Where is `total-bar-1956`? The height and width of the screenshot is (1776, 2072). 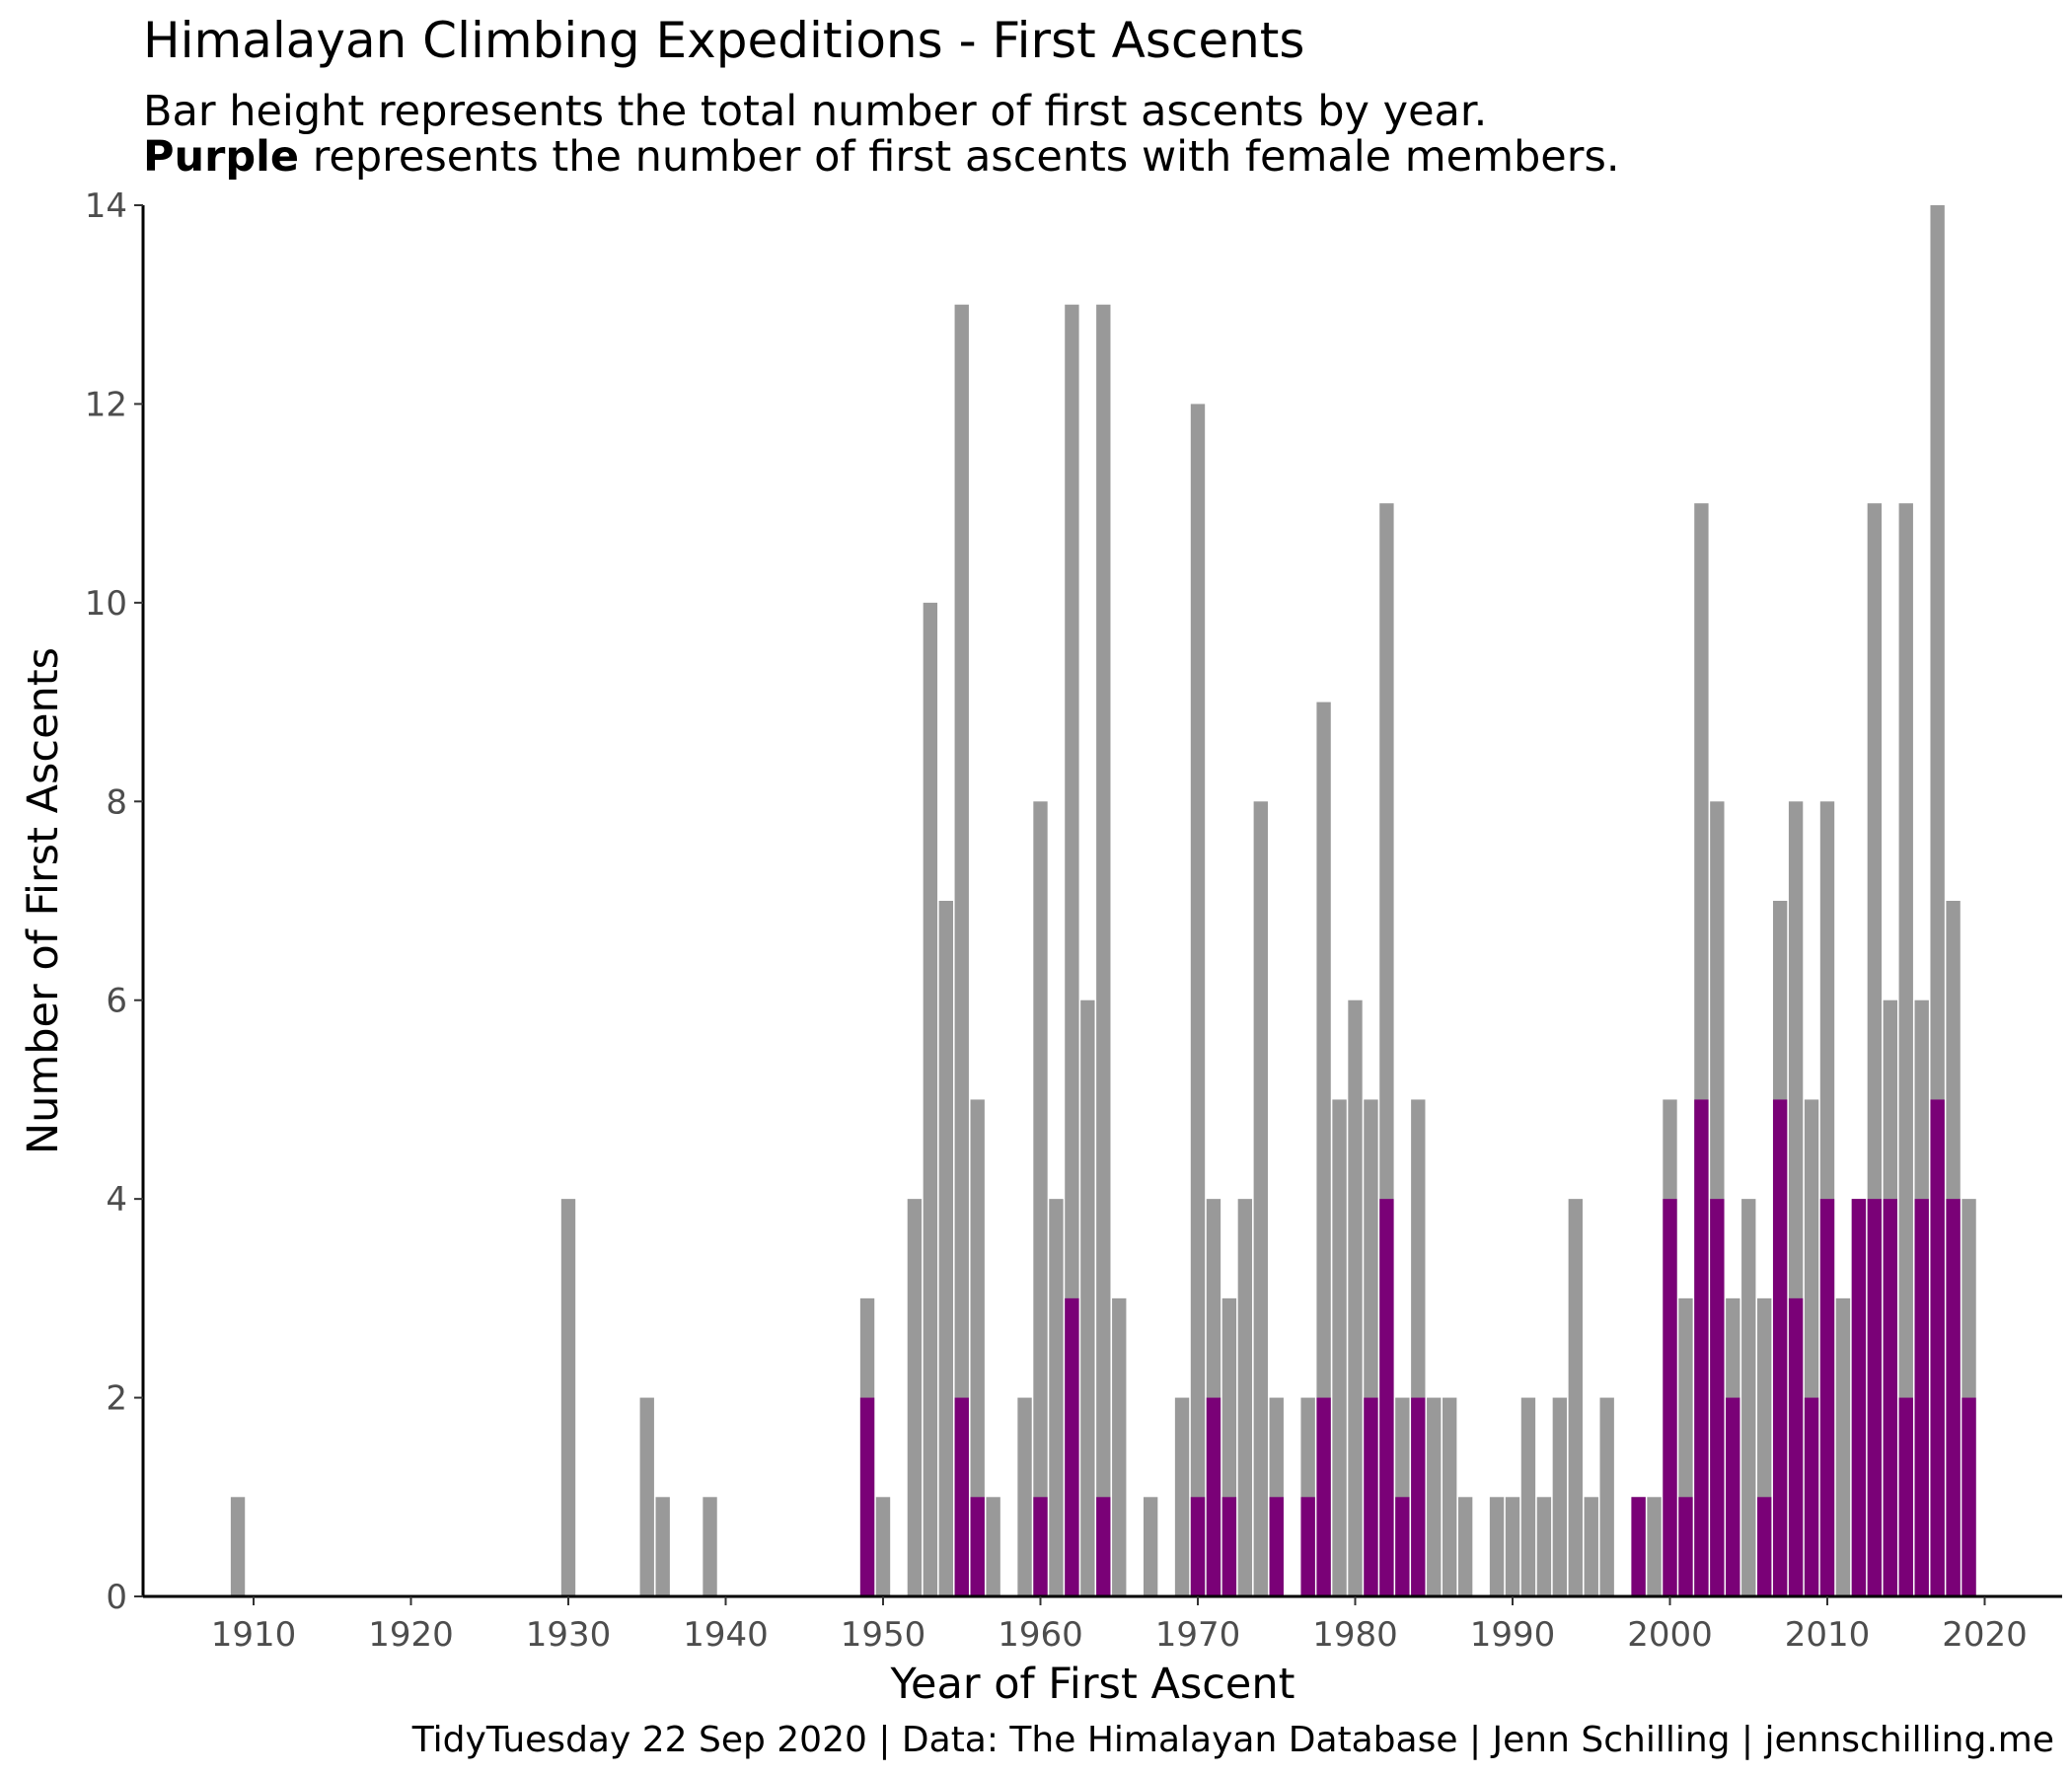
total-bar-1956 is located at coordinates (978, 1348).